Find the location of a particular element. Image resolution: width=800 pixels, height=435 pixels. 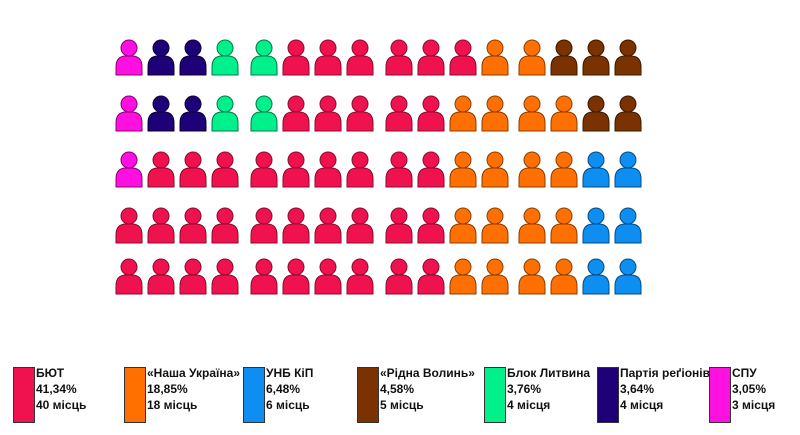

seat-lytvyn is located at coordinates (264, 57).